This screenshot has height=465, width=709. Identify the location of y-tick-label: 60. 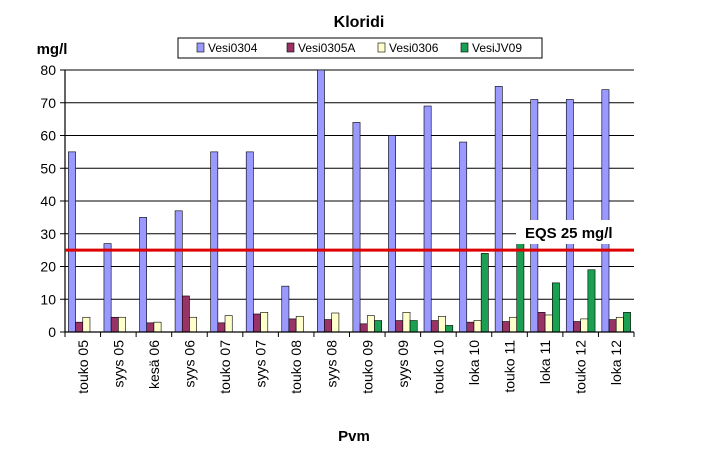
(48, 136).